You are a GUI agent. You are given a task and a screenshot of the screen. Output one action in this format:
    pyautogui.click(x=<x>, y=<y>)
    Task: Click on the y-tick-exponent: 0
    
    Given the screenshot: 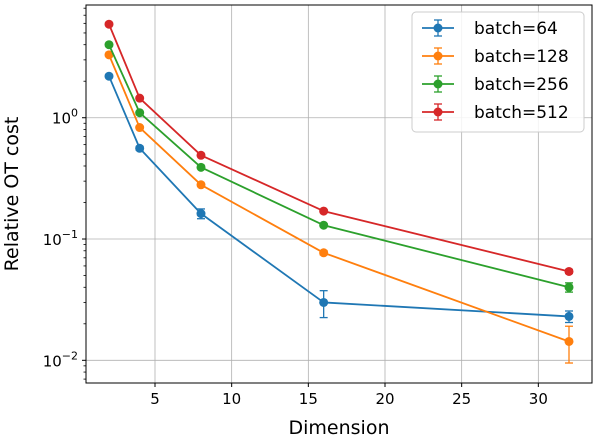 What is the action you would take?
    pyautogui.click(x=74, y=113)
    